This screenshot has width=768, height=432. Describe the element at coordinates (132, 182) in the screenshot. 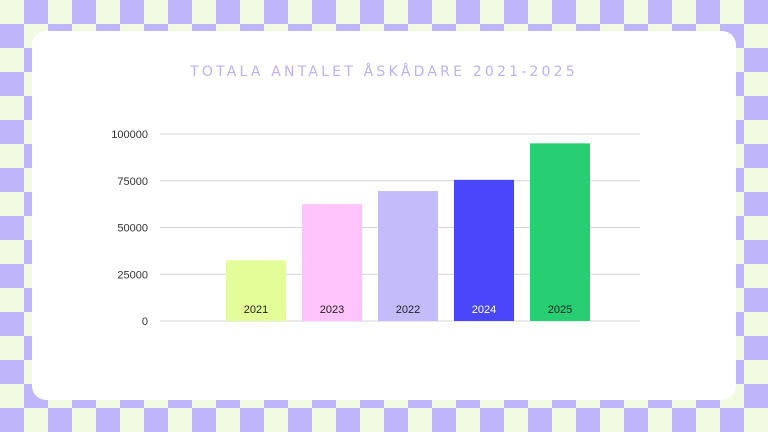

I see `y-tick-label: 75000` at that location.